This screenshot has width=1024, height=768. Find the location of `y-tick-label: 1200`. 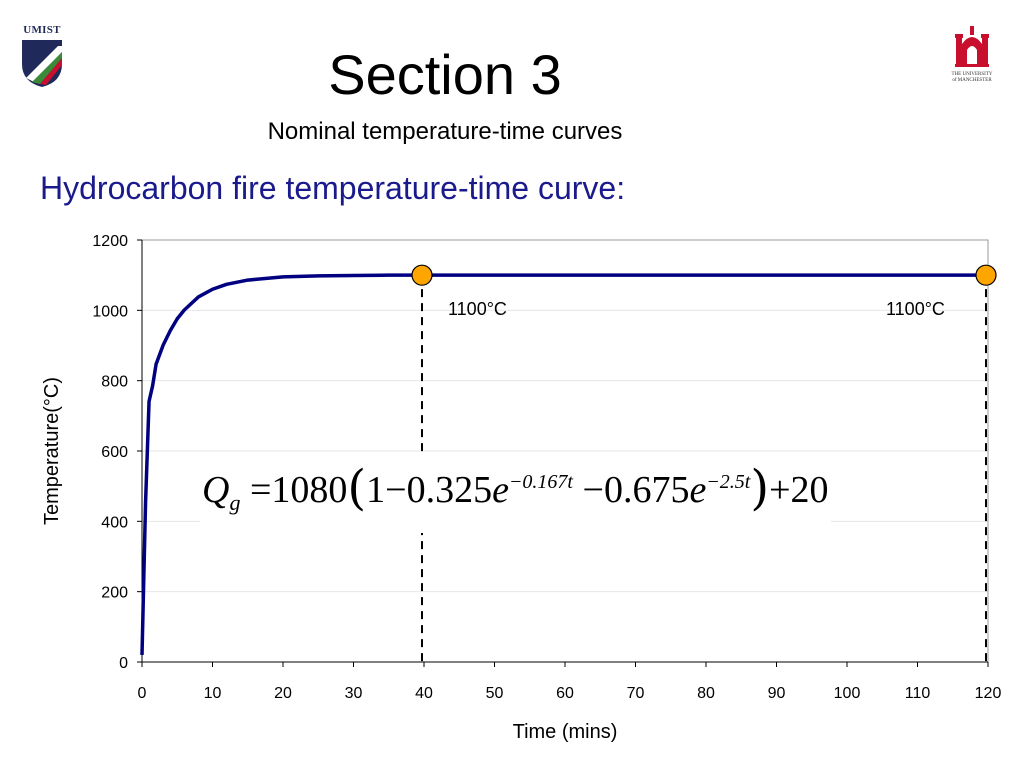

y-tick-label: 1200 is located at coordinates (110, 241).